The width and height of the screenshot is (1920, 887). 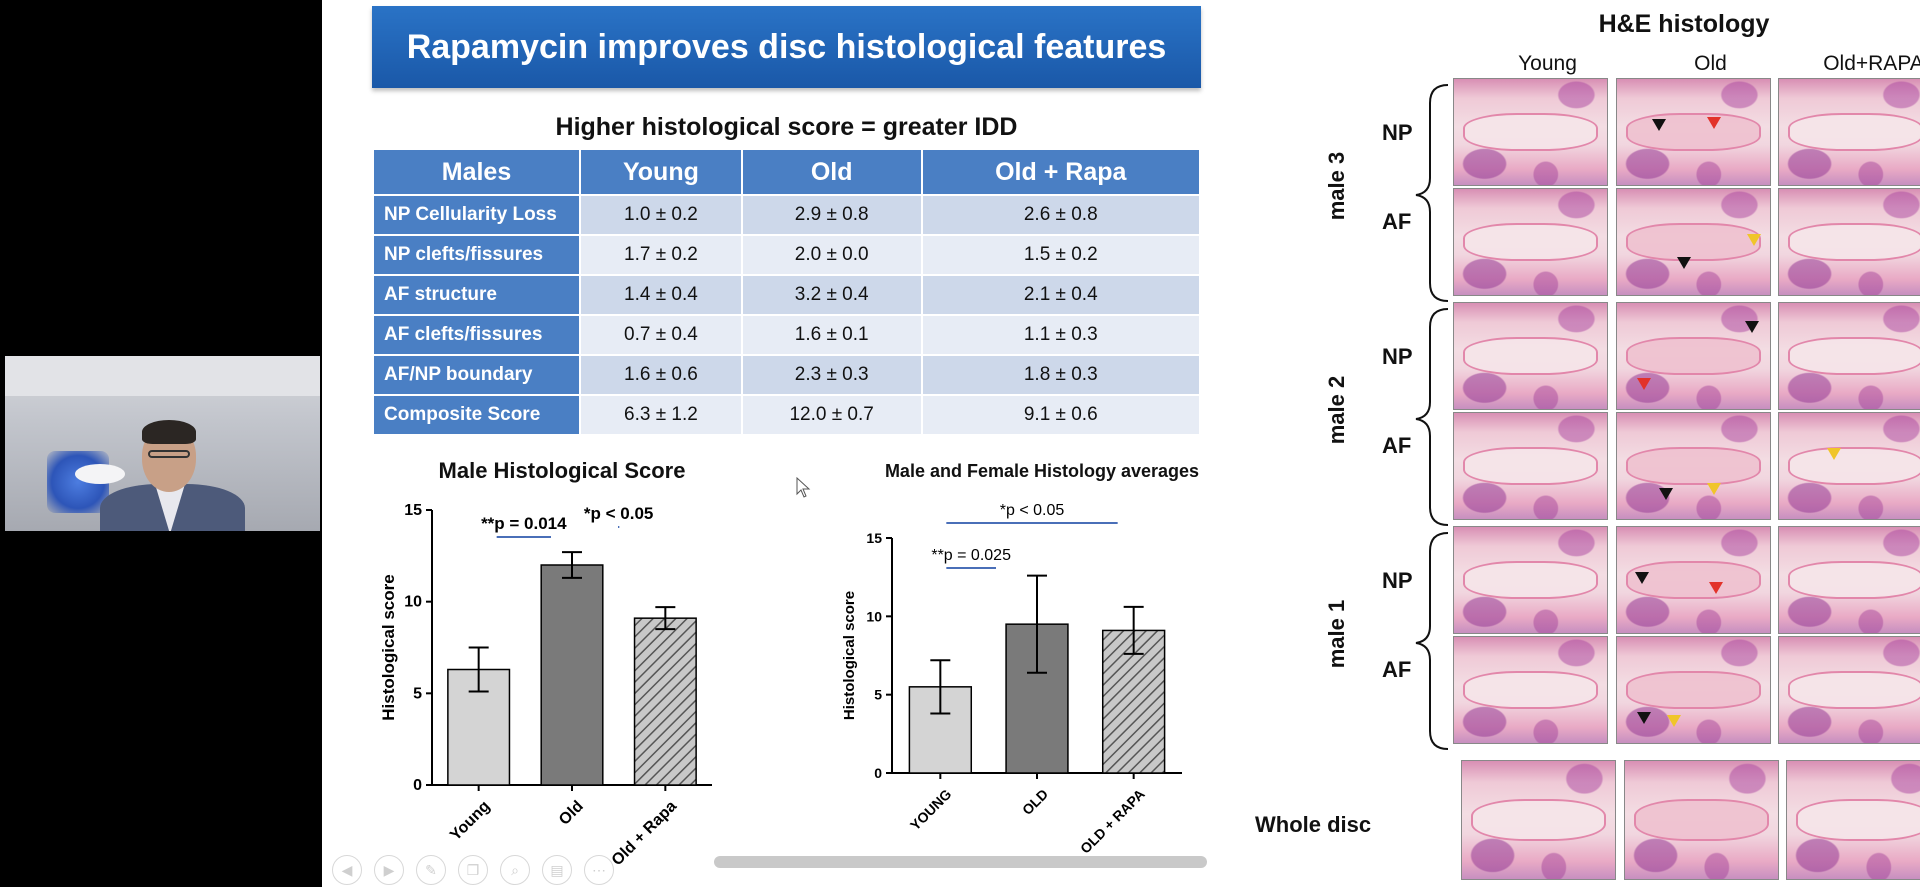 I want to click on pen-icon: ✎, so click(x=431, y=870).